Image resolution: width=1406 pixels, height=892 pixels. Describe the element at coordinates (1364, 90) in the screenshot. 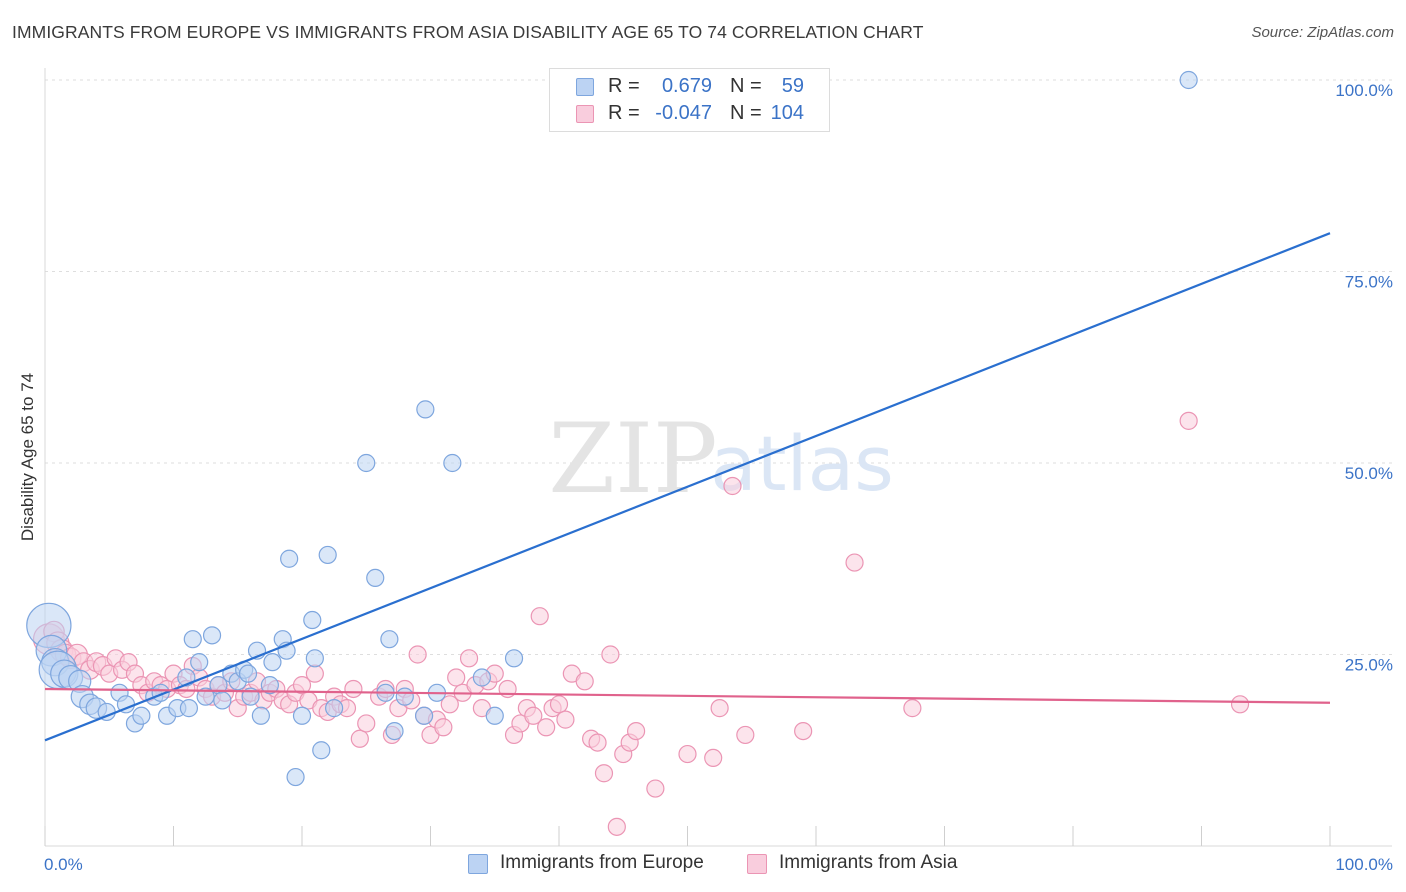

I see `y-tick-label: 100.0%` at that location.